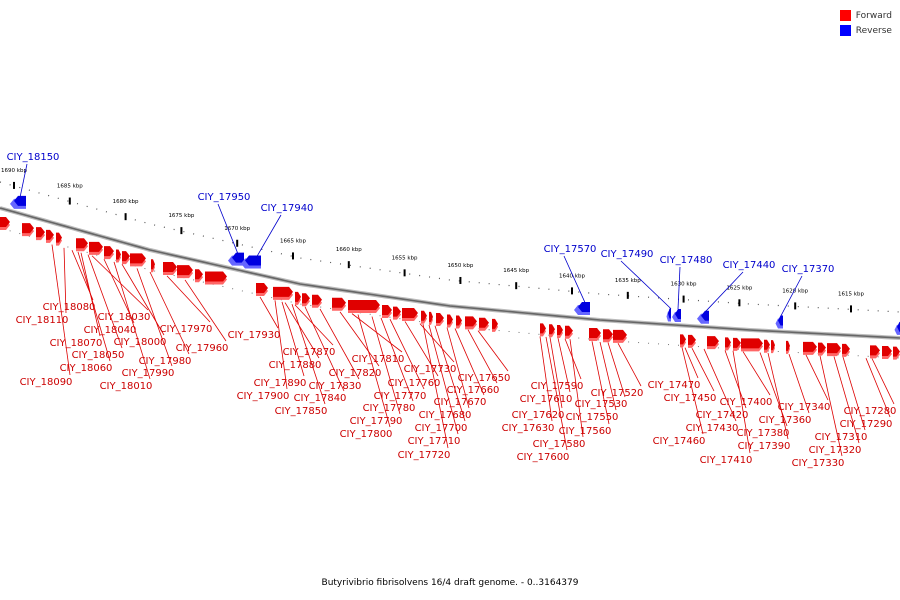 Image resolution: width=900 pixels, height=600 pixels. I want to click on forward-gene-label: CIY_17410, so click(726, 460).